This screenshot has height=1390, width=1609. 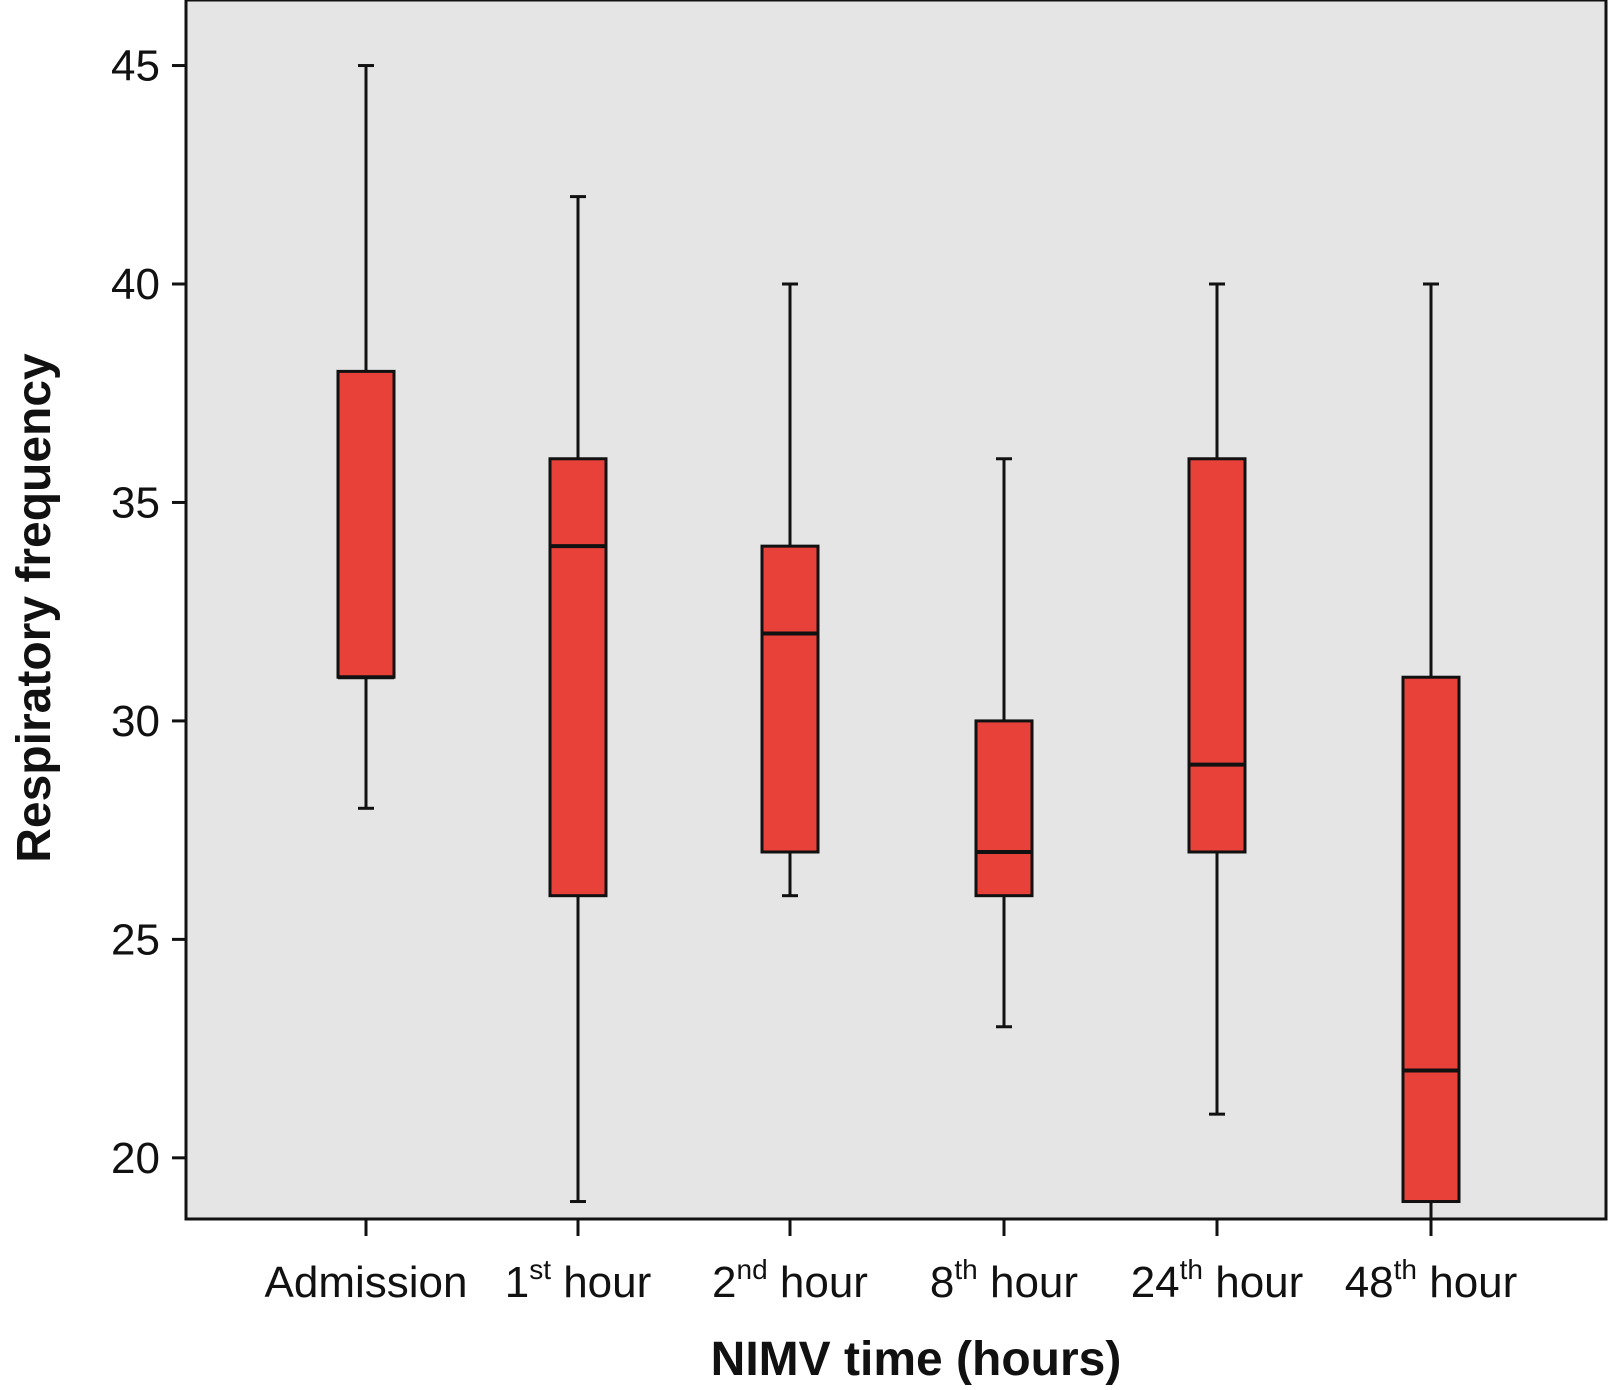 I want to click on y-tick-label: 35, so click(x=135, y=502).